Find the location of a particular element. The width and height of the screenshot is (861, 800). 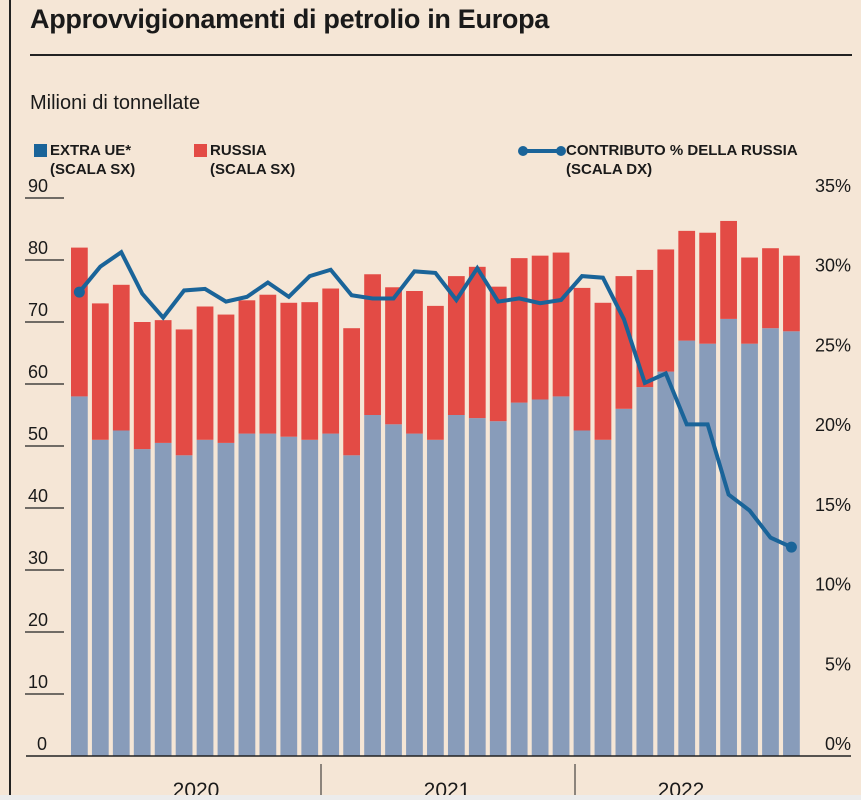

horizontal-scrollbar is located at coordinates (430, 797).